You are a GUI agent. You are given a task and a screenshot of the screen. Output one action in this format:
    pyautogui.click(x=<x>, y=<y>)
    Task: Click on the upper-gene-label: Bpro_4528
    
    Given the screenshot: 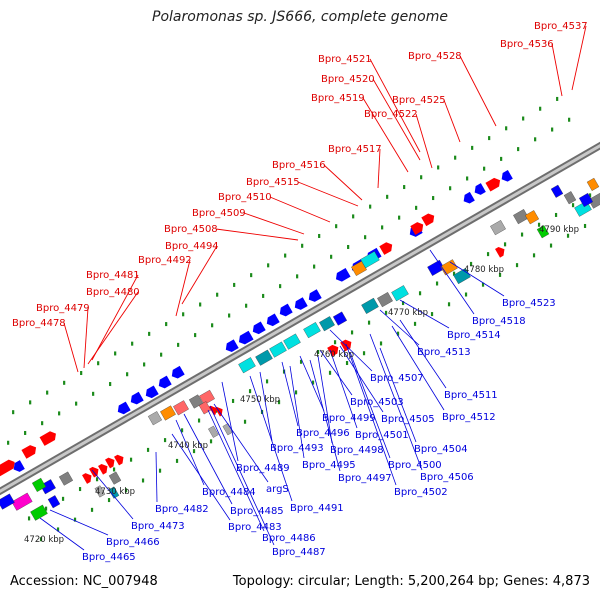 What is the action you would take?
    pyautogui.click(x=435, y=56)
    